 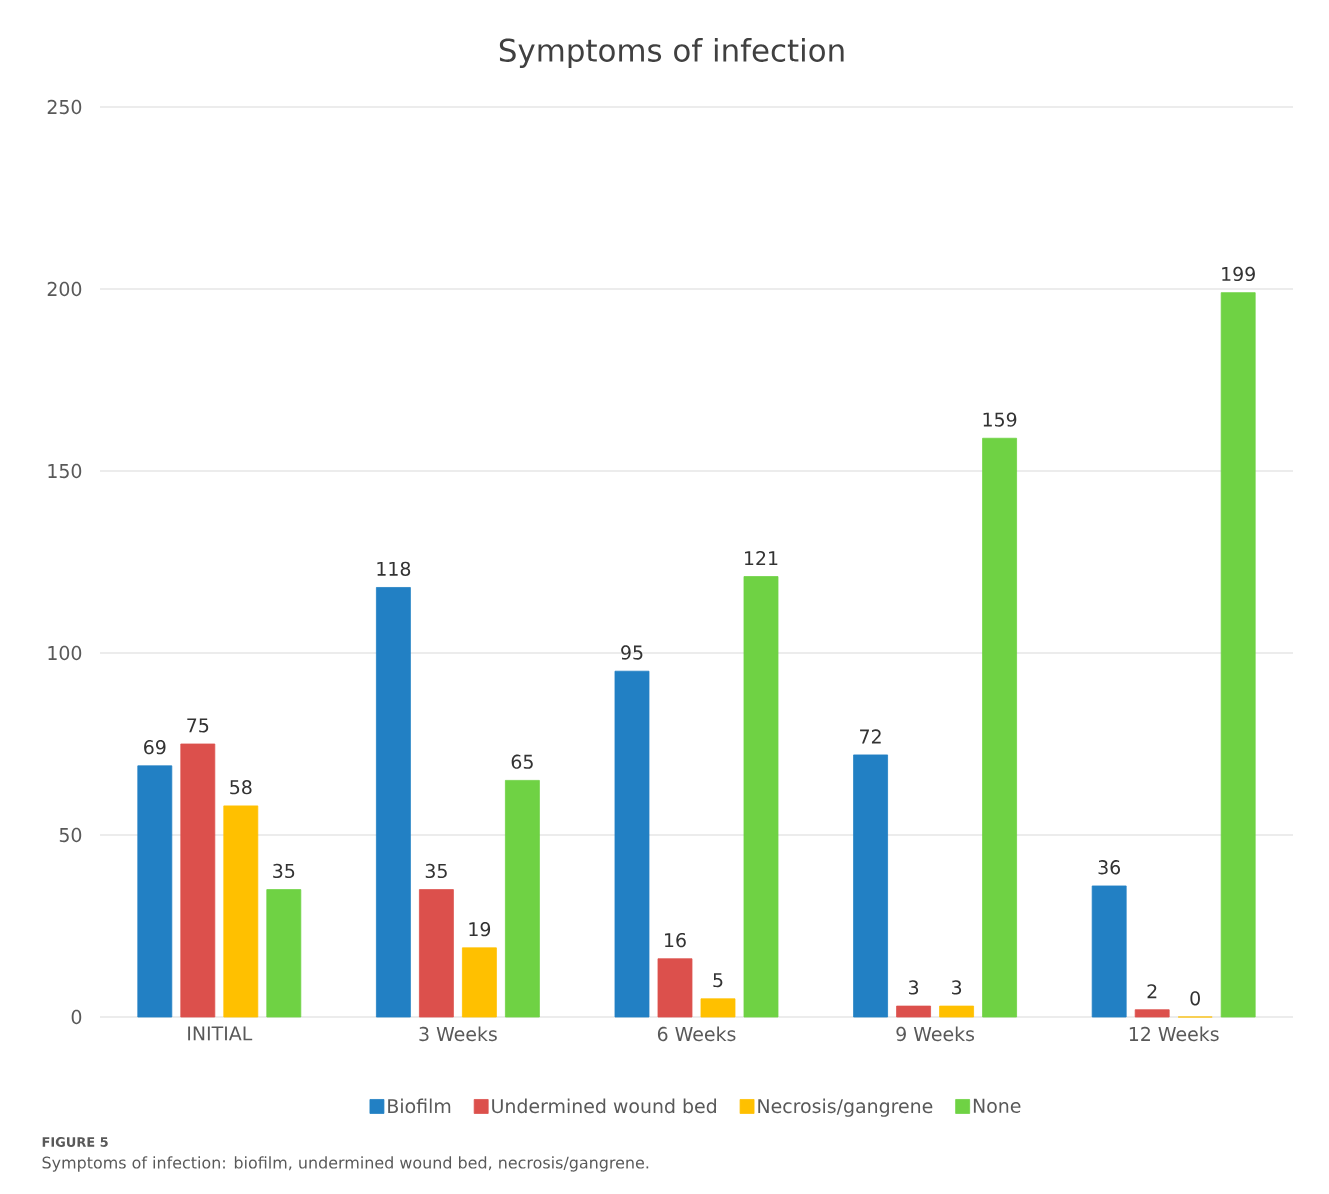 What do you see at coordinates (522, 761) in the screenshot?
I see `data-label: 65` at bounding box center [522, 761].